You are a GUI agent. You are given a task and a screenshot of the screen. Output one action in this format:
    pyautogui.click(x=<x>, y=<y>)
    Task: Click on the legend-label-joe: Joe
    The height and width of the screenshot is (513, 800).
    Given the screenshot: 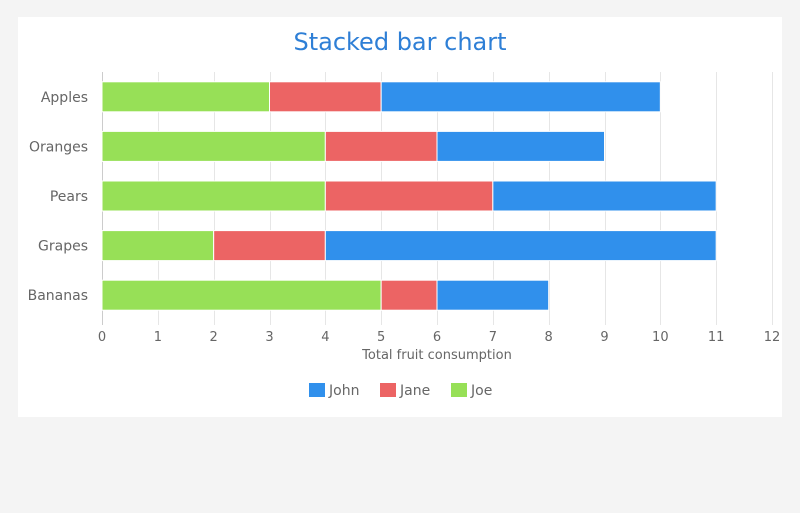 What is the action you would take?
    pyautogui.click(x=481, y=391)
    